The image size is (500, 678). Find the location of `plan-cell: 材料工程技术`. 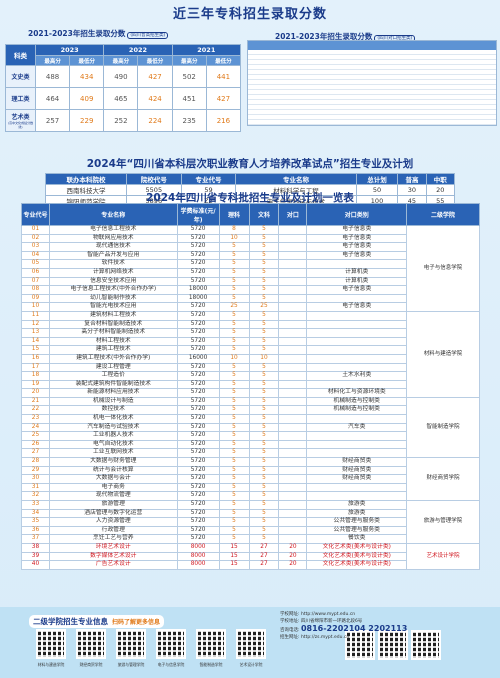

plan-cell: 材料工程技术 is located at coordinates (113, 341).